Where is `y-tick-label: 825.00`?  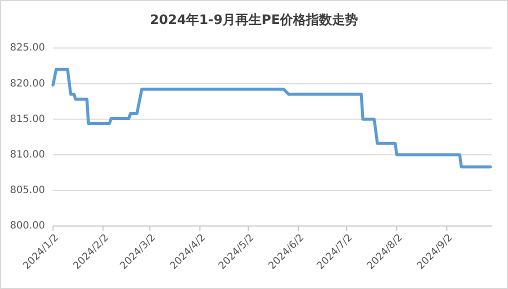 y-tick-label: 825.00 is located at coordinates (27, 48).